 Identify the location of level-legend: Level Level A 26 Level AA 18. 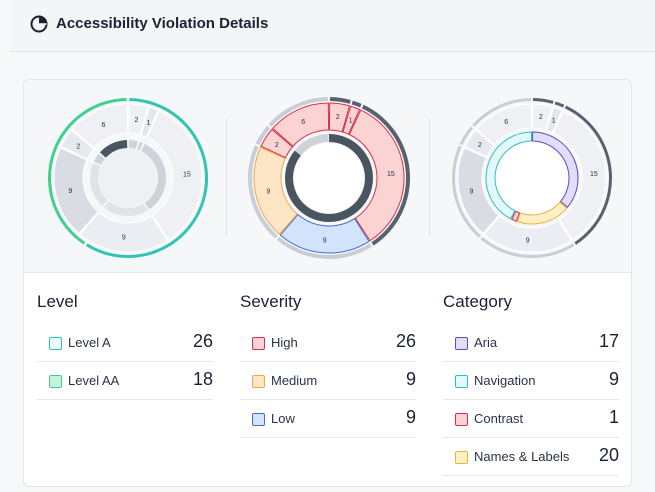
(125, 345).